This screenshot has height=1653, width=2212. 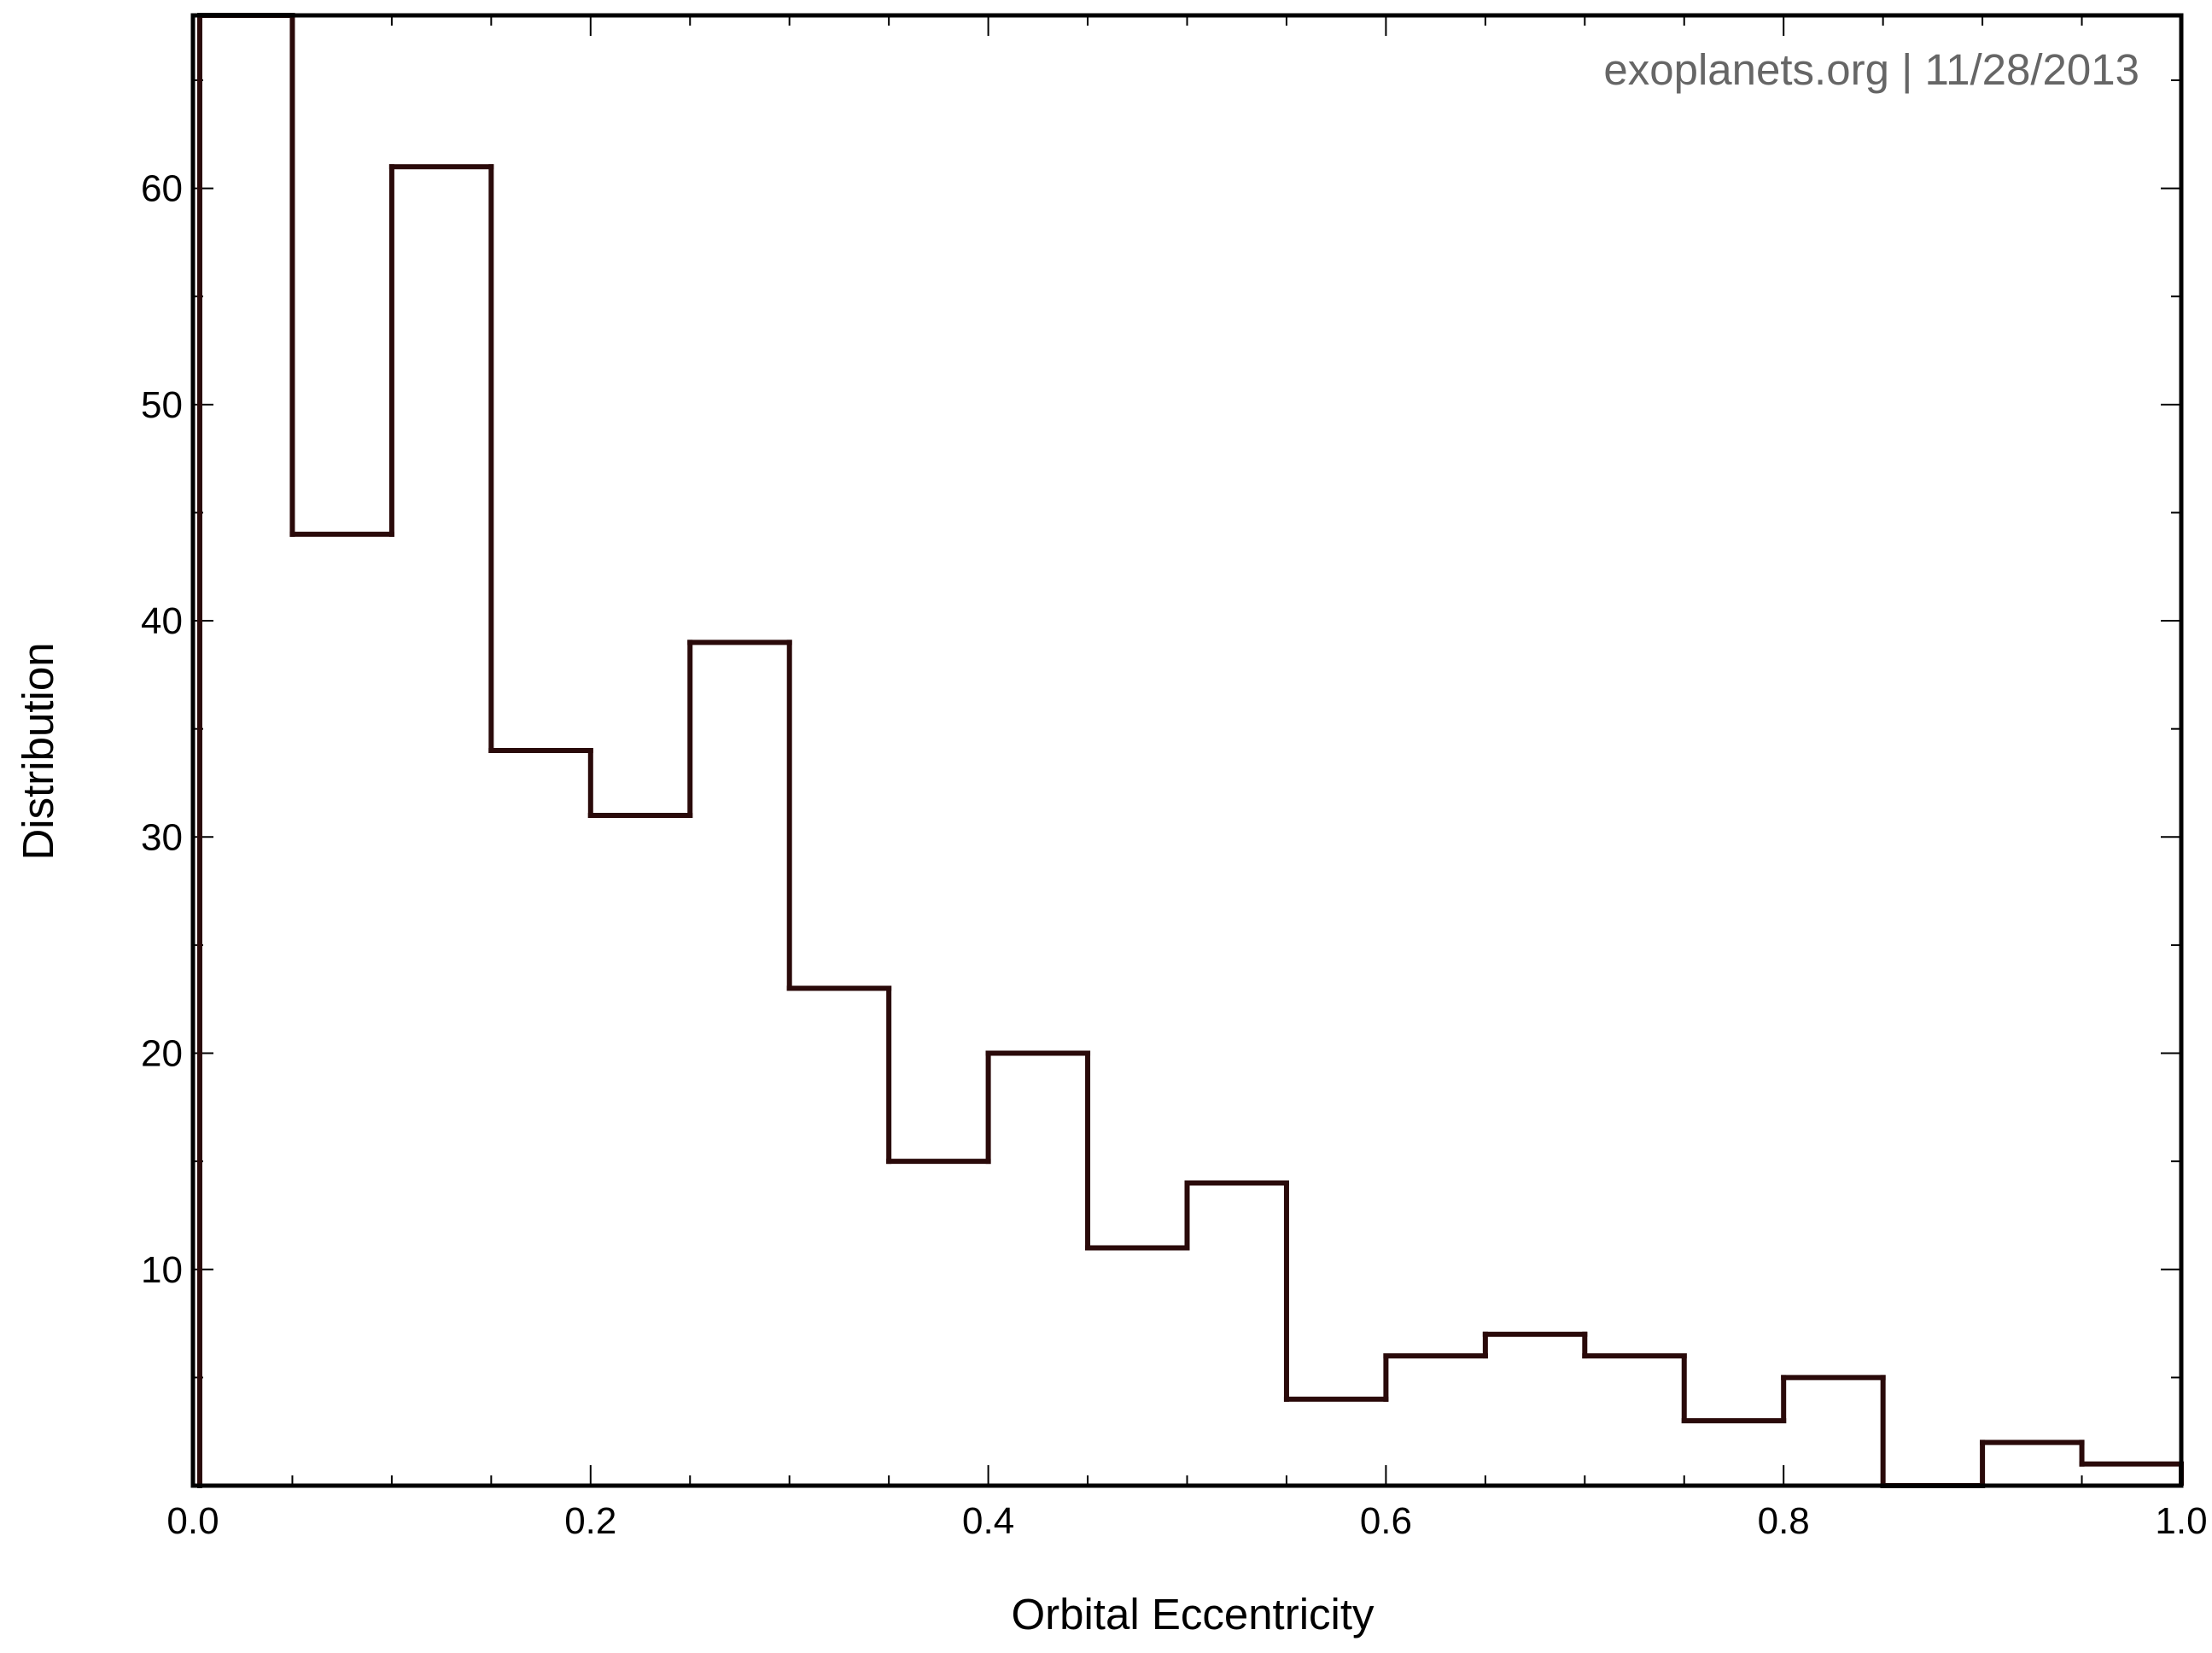 What do you see at coordinates (162, 405) in the screenshot?
I see `y-tick-label: 50` at bounding box center [162, 405].